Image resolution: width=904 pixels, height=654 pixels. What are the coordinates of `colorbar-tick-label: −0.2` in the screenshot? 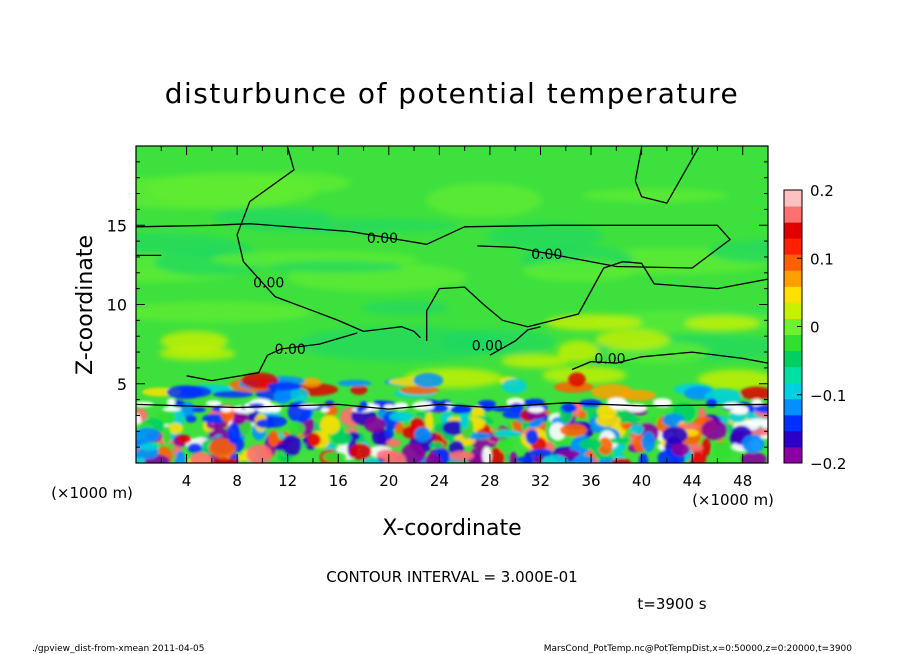 It's located at (828, 464).